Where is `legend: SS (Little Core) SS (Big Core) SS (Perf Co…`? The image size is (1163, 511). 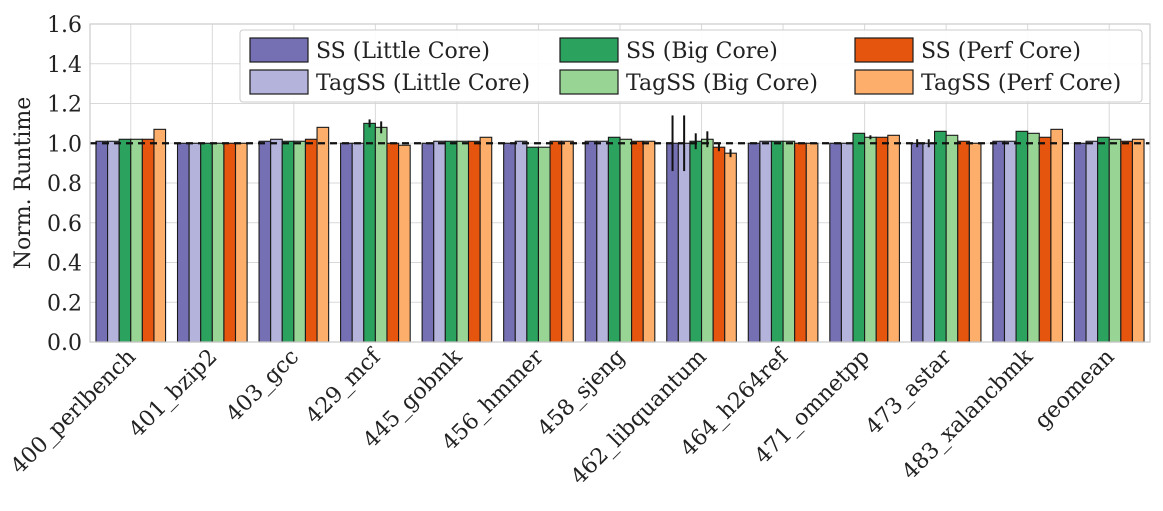 legend: SS (Little Core) SS (Big Core) SS (Perf Co… is located at coordinates (691, 66).